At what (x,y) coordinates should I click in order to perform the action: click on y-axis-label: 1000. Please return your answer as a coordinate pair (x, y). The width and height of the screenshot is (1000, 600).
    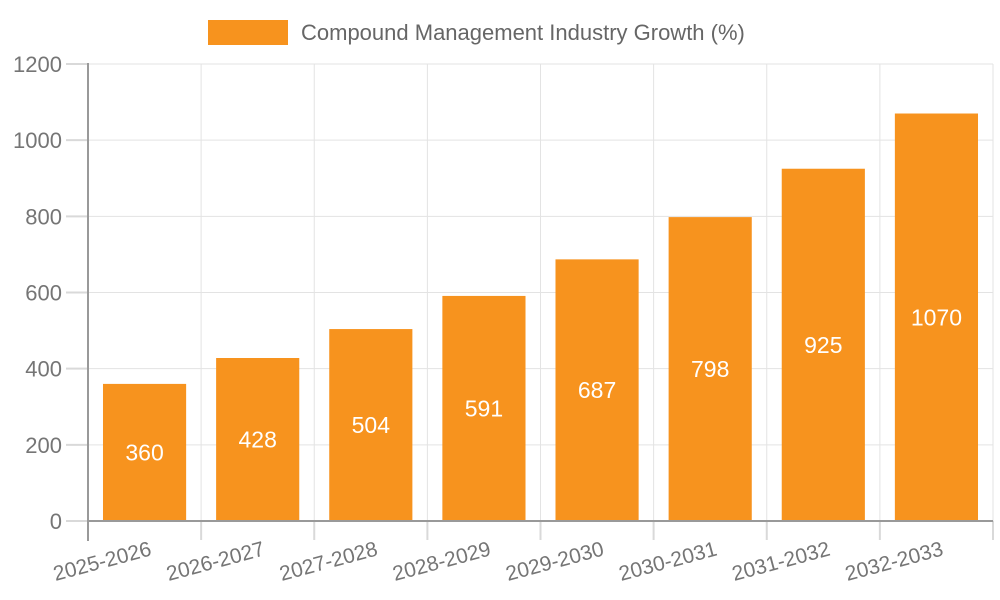
    Looking at the image, I should click on (37, 140).